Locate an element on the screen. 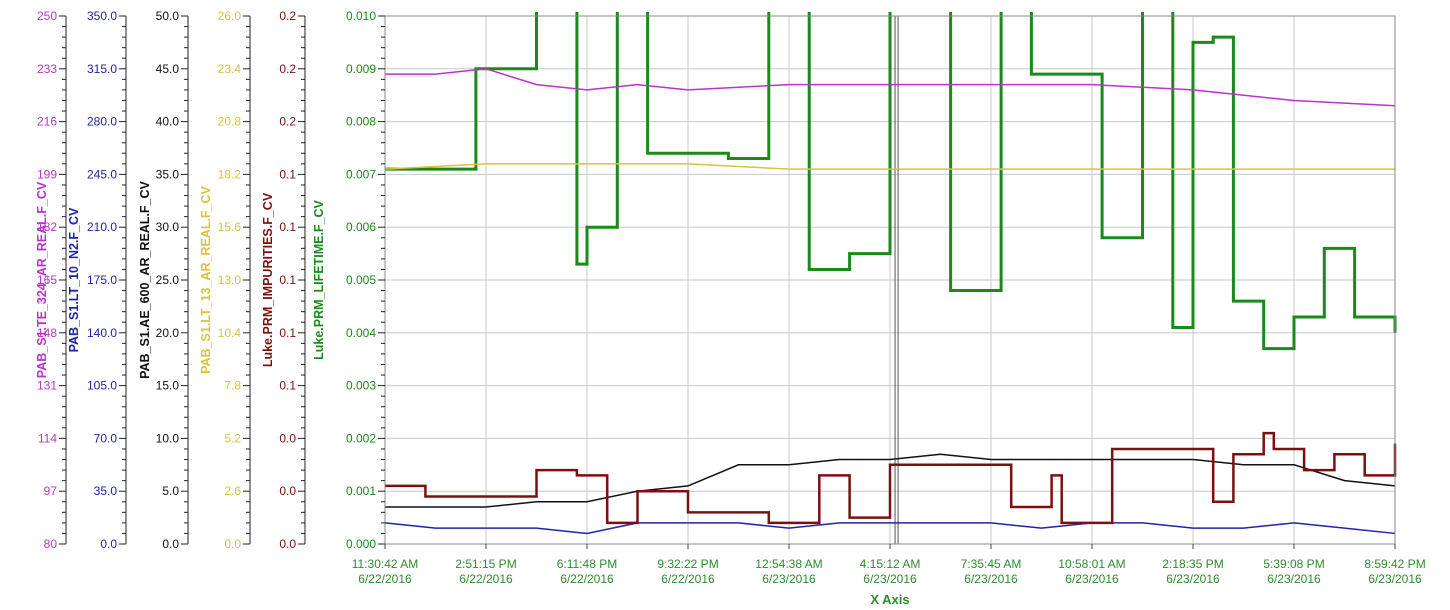  y-tick-label: 30.0 is located at coordinates (168, 227).